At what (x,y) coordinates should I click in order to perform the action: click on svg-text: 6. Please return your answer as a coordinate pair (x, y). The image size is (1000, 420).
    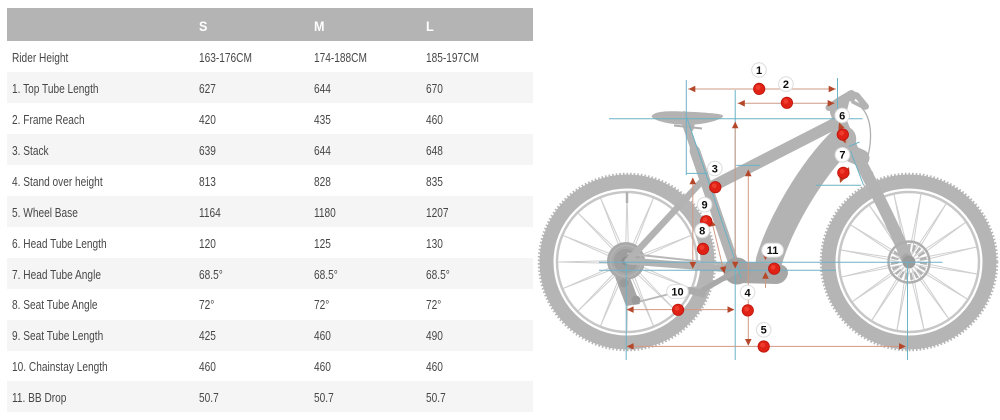
    Looking at the image, I should click on (842, 116).